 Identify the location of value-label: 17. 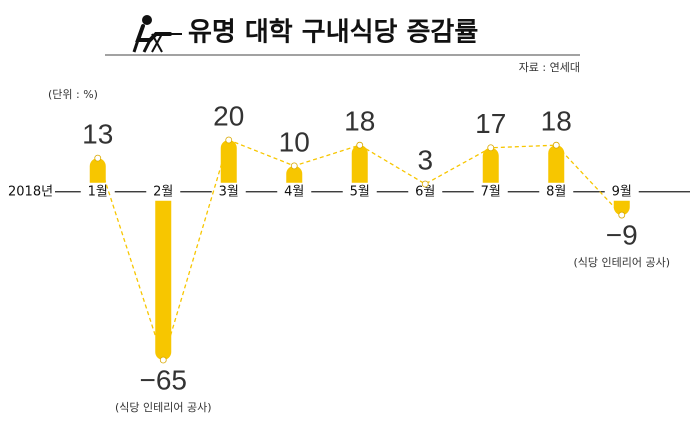
(490, 123).